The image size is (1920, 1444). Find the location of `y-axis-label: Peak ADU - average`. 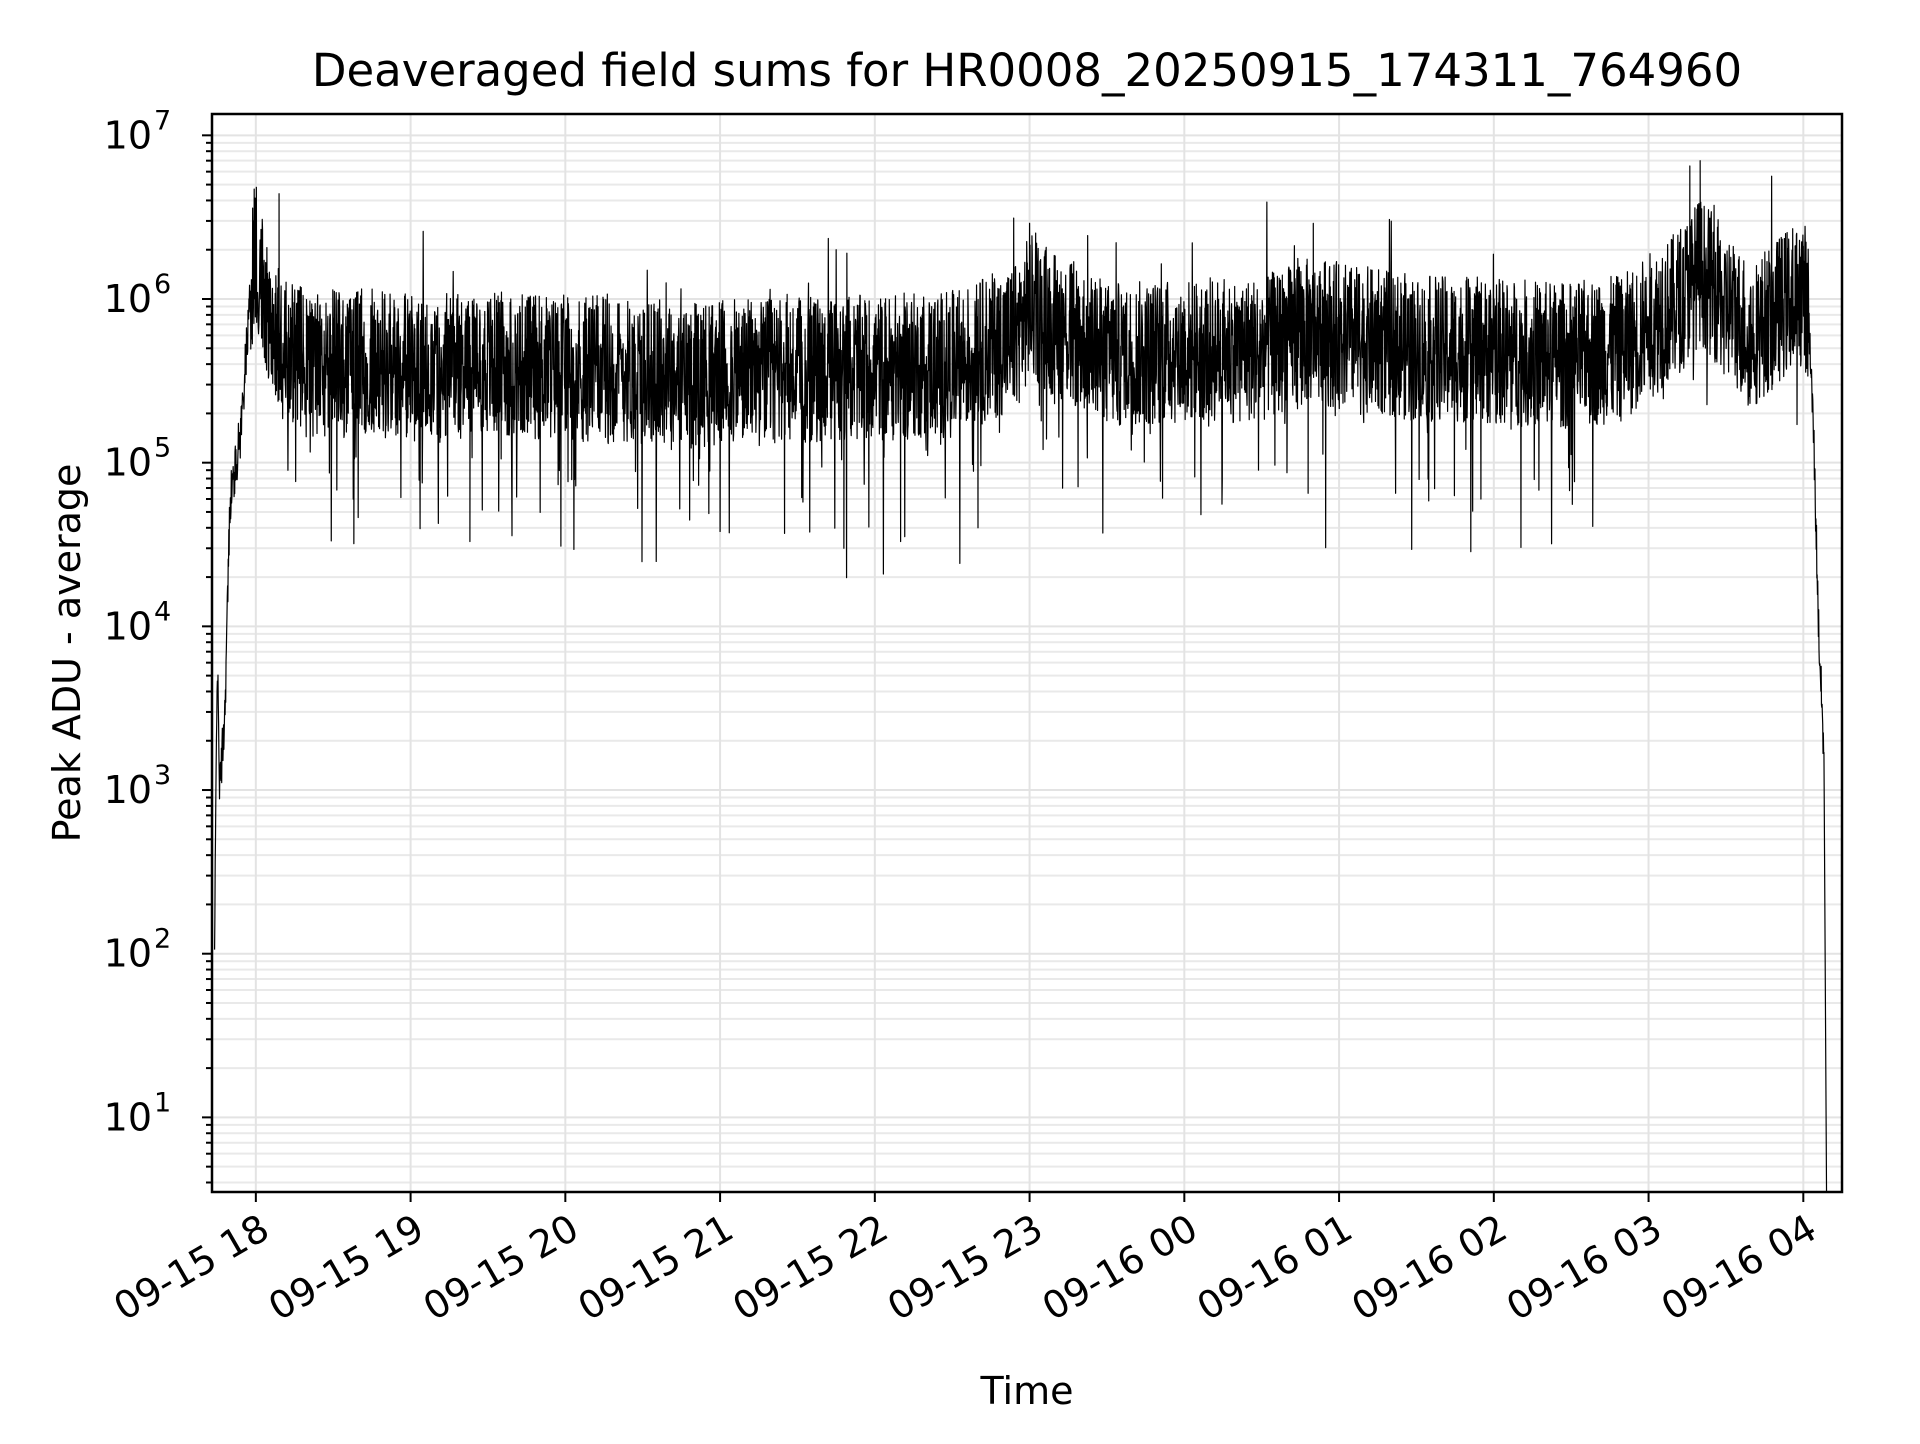

y-axis-label: Peak ADU - average is located at coordinates (67, 653).